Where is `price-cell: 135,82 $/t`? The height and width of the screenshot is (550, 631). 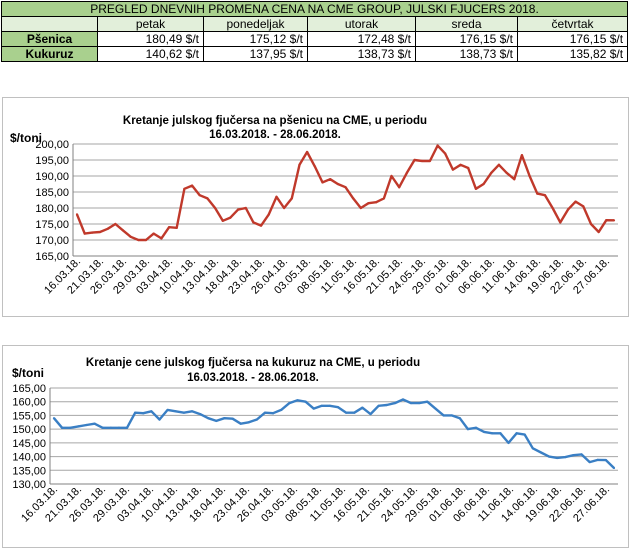
price-cell: 135,82 $/t is located at coordinates (572, 54).